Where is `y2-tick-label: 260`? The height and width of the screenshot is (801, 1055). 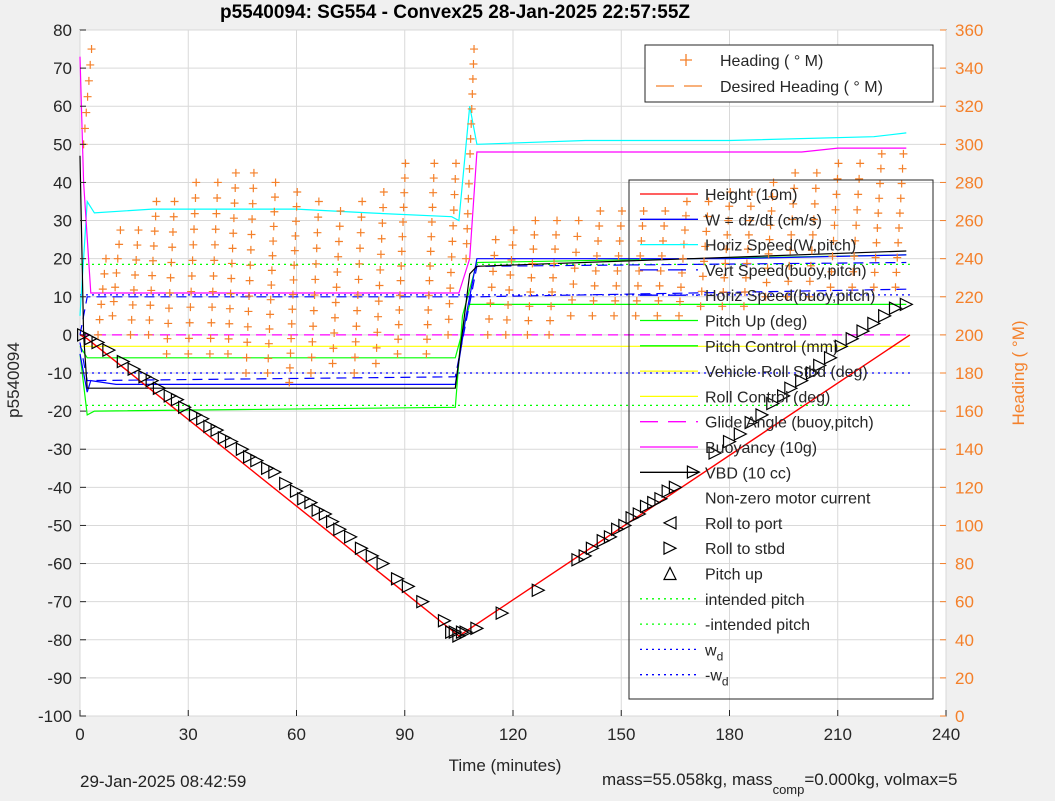
y2-tick-label: 260 is located at coordinates (969, 221).